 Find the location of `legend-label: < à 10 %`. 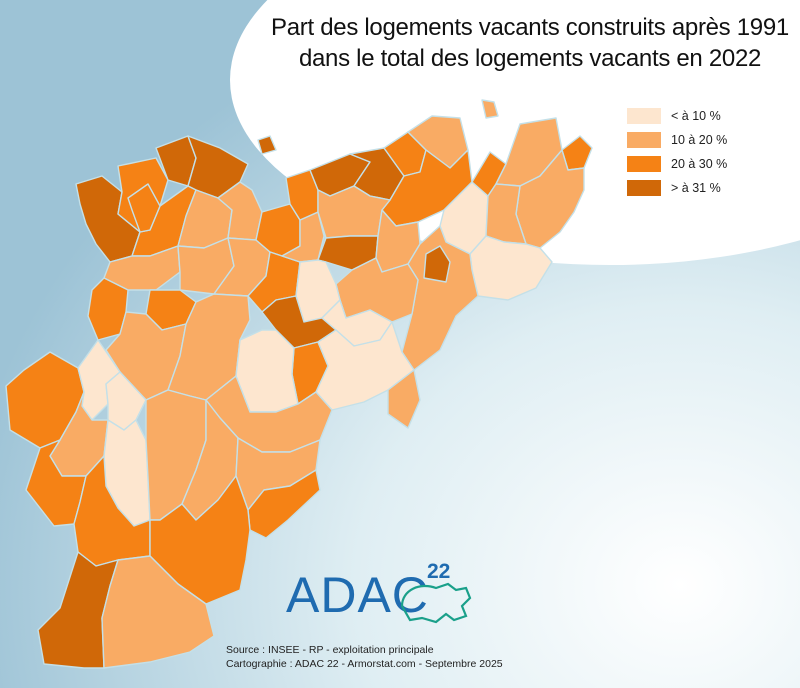

legend-label: < à 10 % is located at coordinates (696, 116).